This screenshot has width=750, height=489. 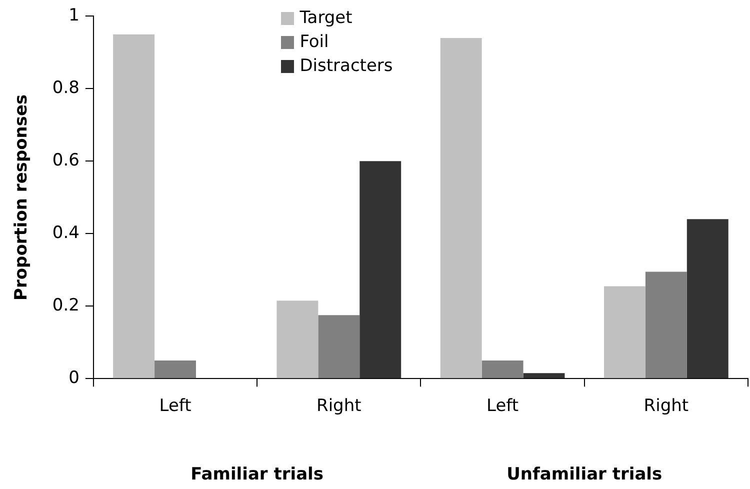 I want to click on text: Familiar trials, so click(x=257, y=474).